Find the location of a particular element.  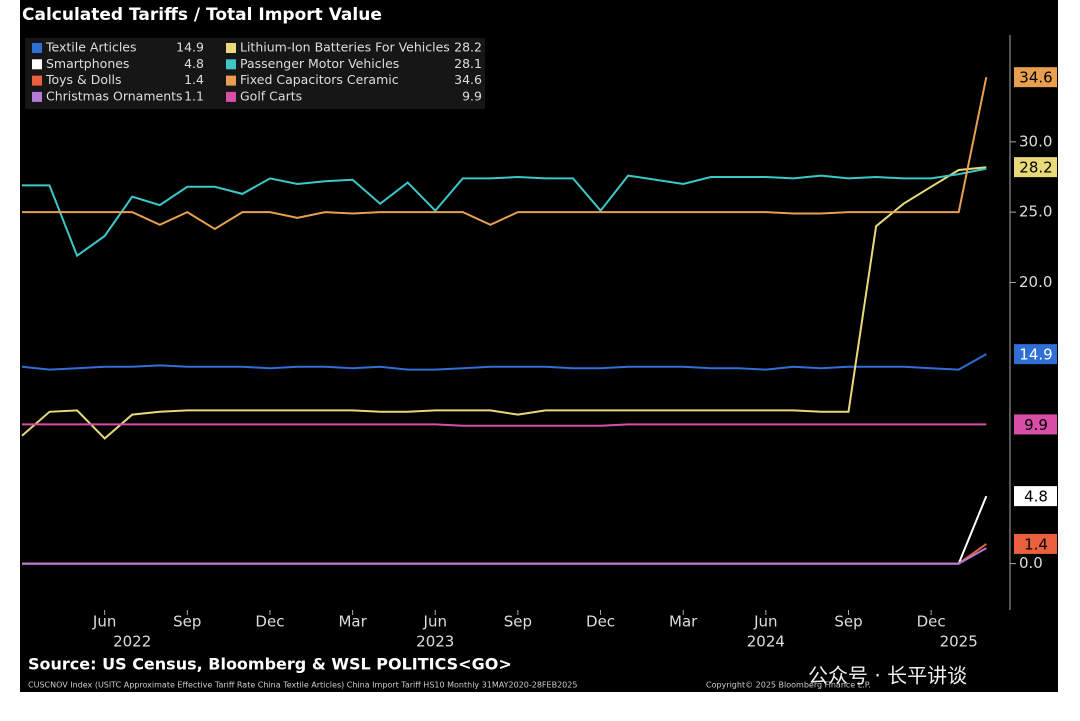

end-tag-label: 14.9 is located at coordinates (1035, 355).